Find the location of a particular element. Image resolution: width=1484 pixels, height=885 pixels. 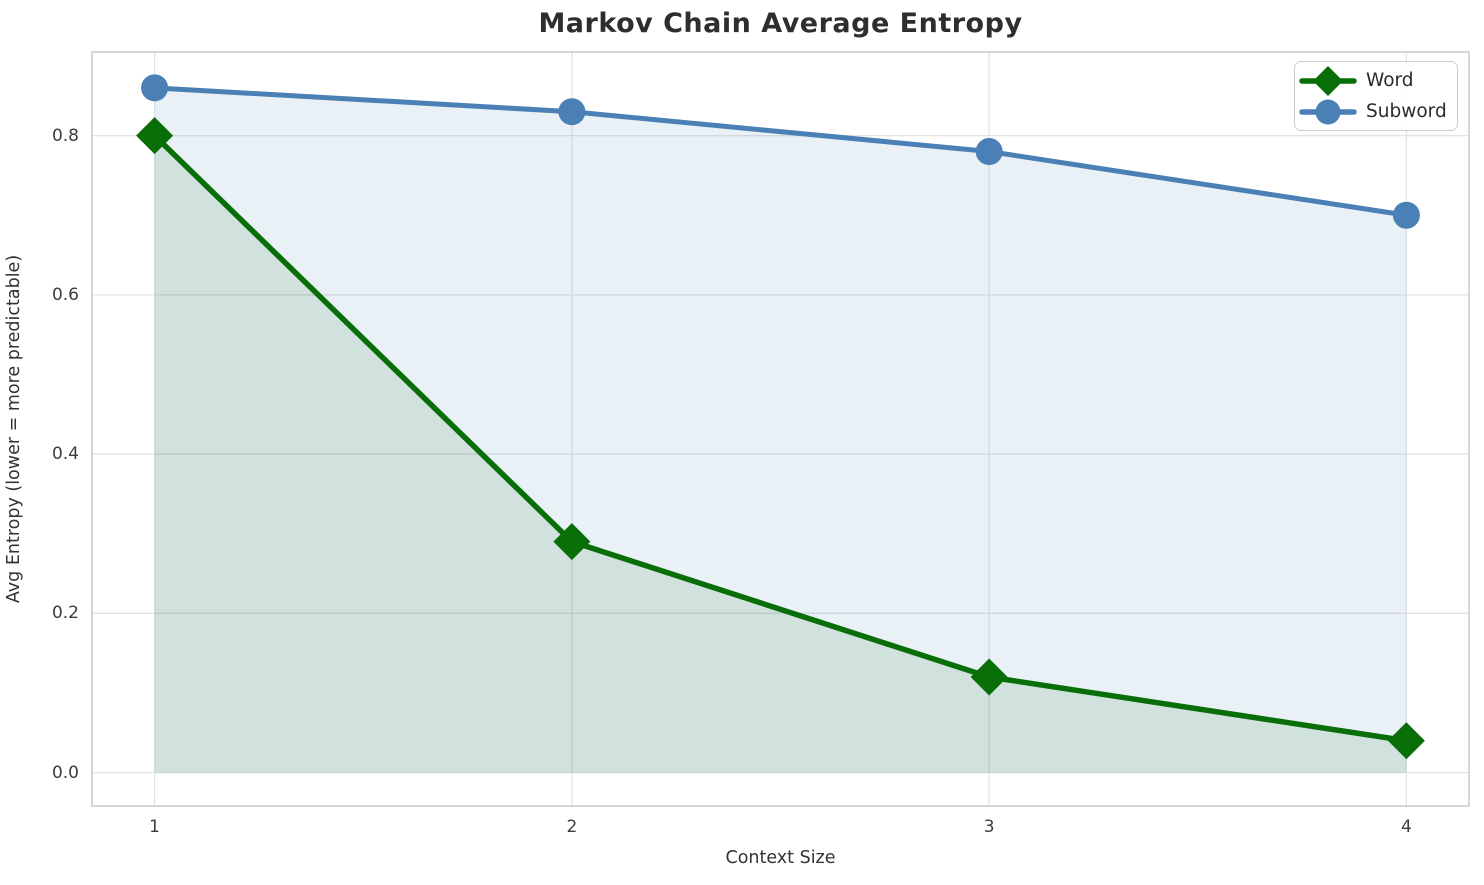

legend: Word Subword is located at coordinates (1376, 96).